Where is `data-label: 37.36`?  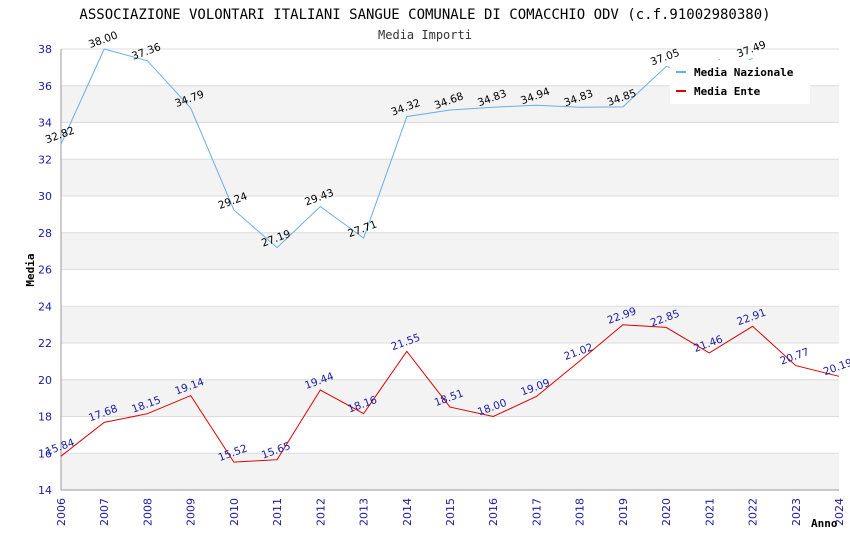
data-label: 37.36 is located at coordinates (146, 52).